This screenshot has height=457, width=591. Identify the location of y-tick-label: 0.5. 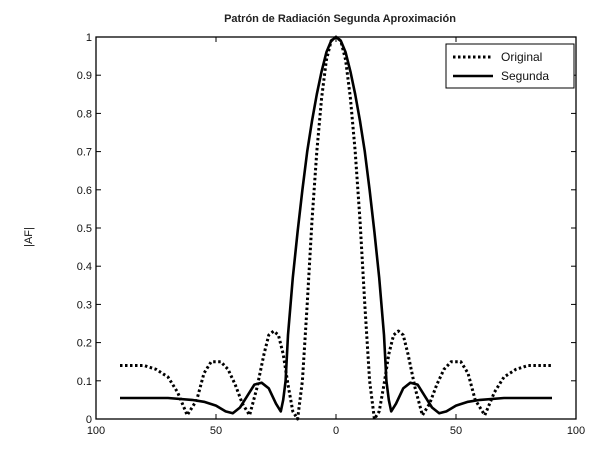
(84, 229).